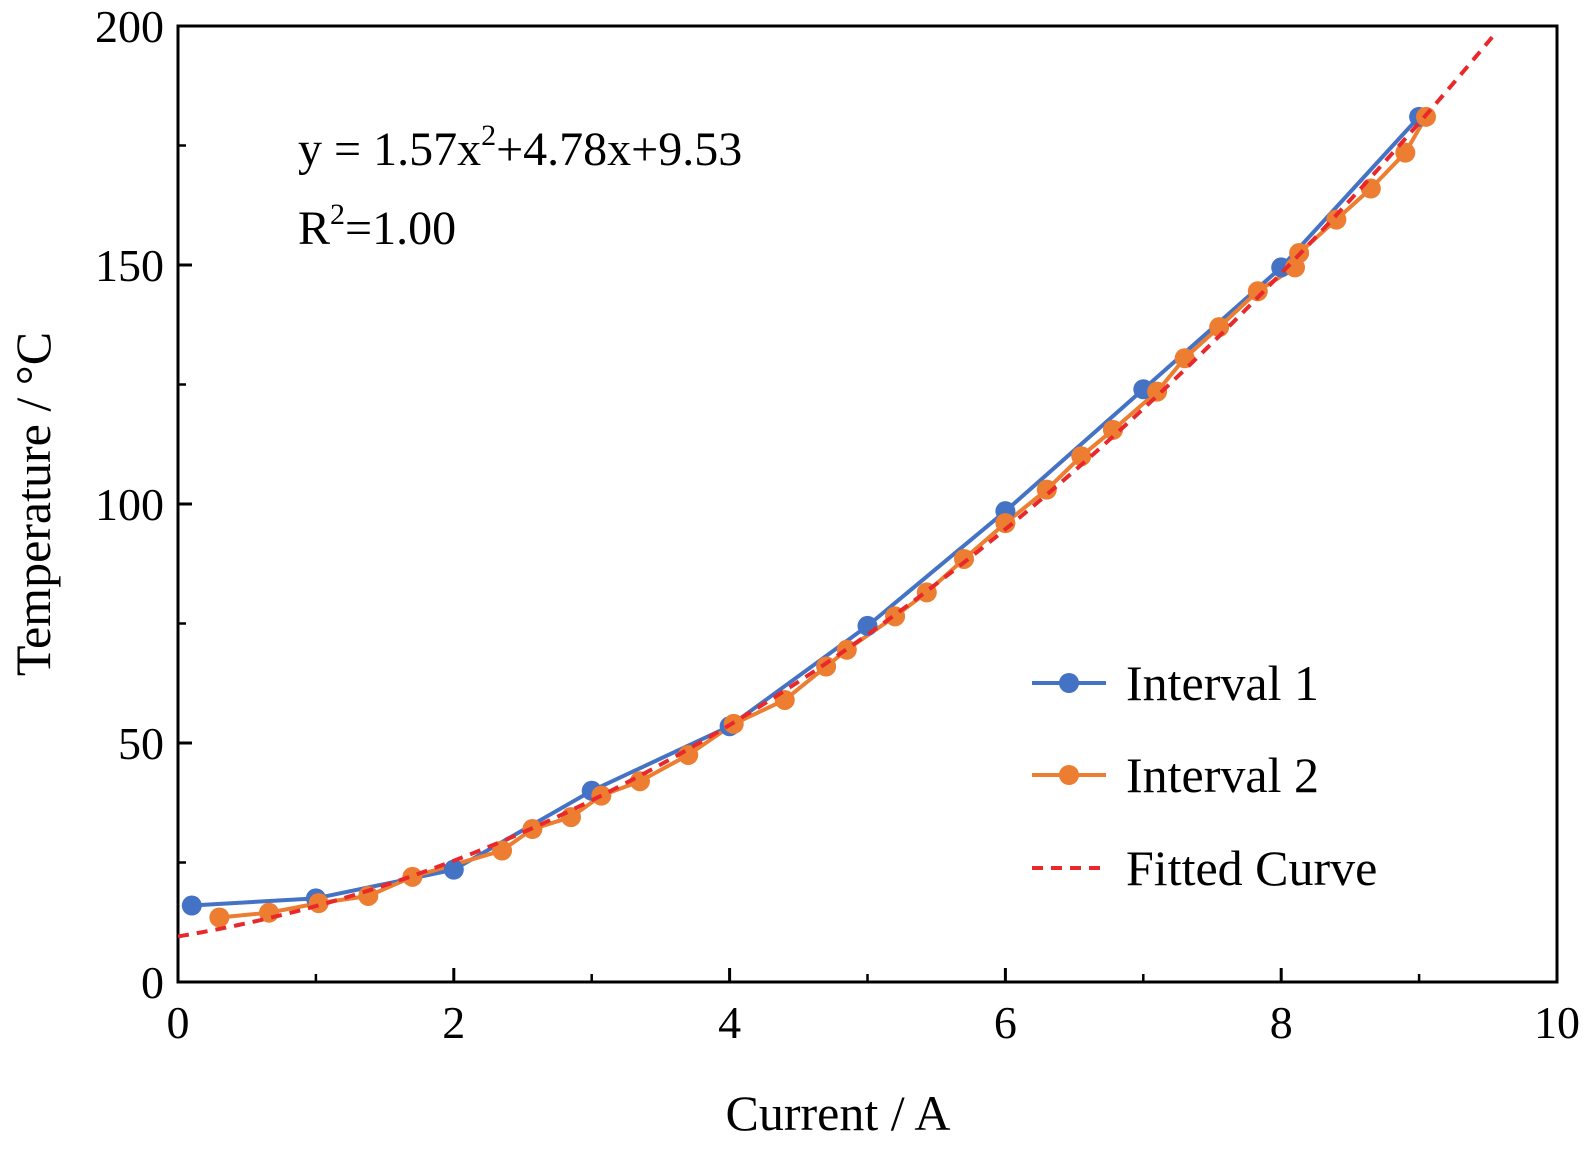  I want to click on fit-equation-exponent: 2, so click(488, 135).